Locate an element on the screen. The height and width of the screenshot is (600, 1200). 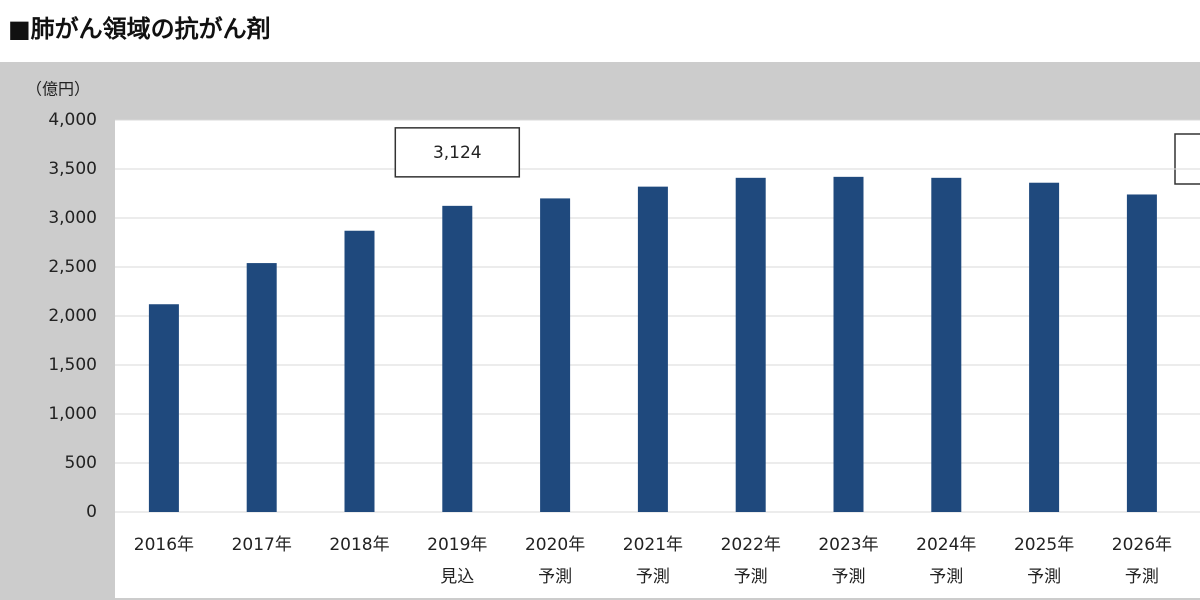
value-label-box is located at coordinates (457, 152).